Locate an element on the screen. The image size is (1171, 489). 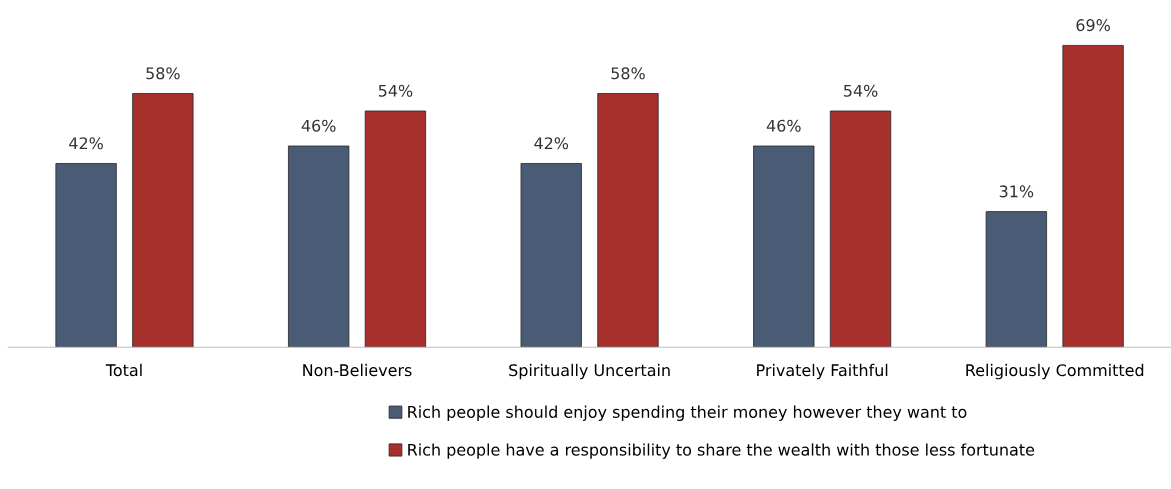
x-tick-label: Non-Believers is located at coordinates (357, 370).